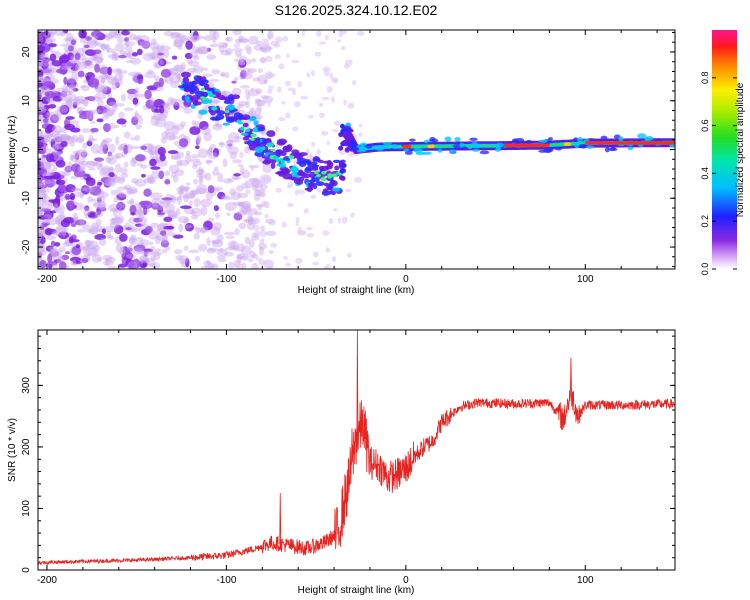 This screenshot has height=600, width=750. I want to click on spectrogram-hot-segment, so click(567, 144).